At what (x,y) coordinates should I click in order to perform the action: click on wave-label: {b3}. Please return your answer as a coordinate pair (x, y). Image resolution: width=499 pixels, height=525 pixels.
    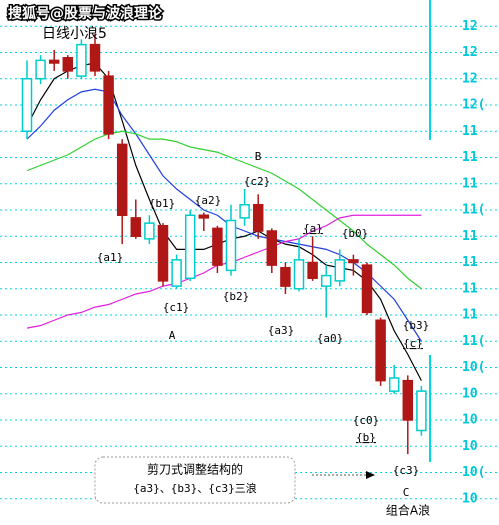
    Looking at the image, I should click on (416, 325).